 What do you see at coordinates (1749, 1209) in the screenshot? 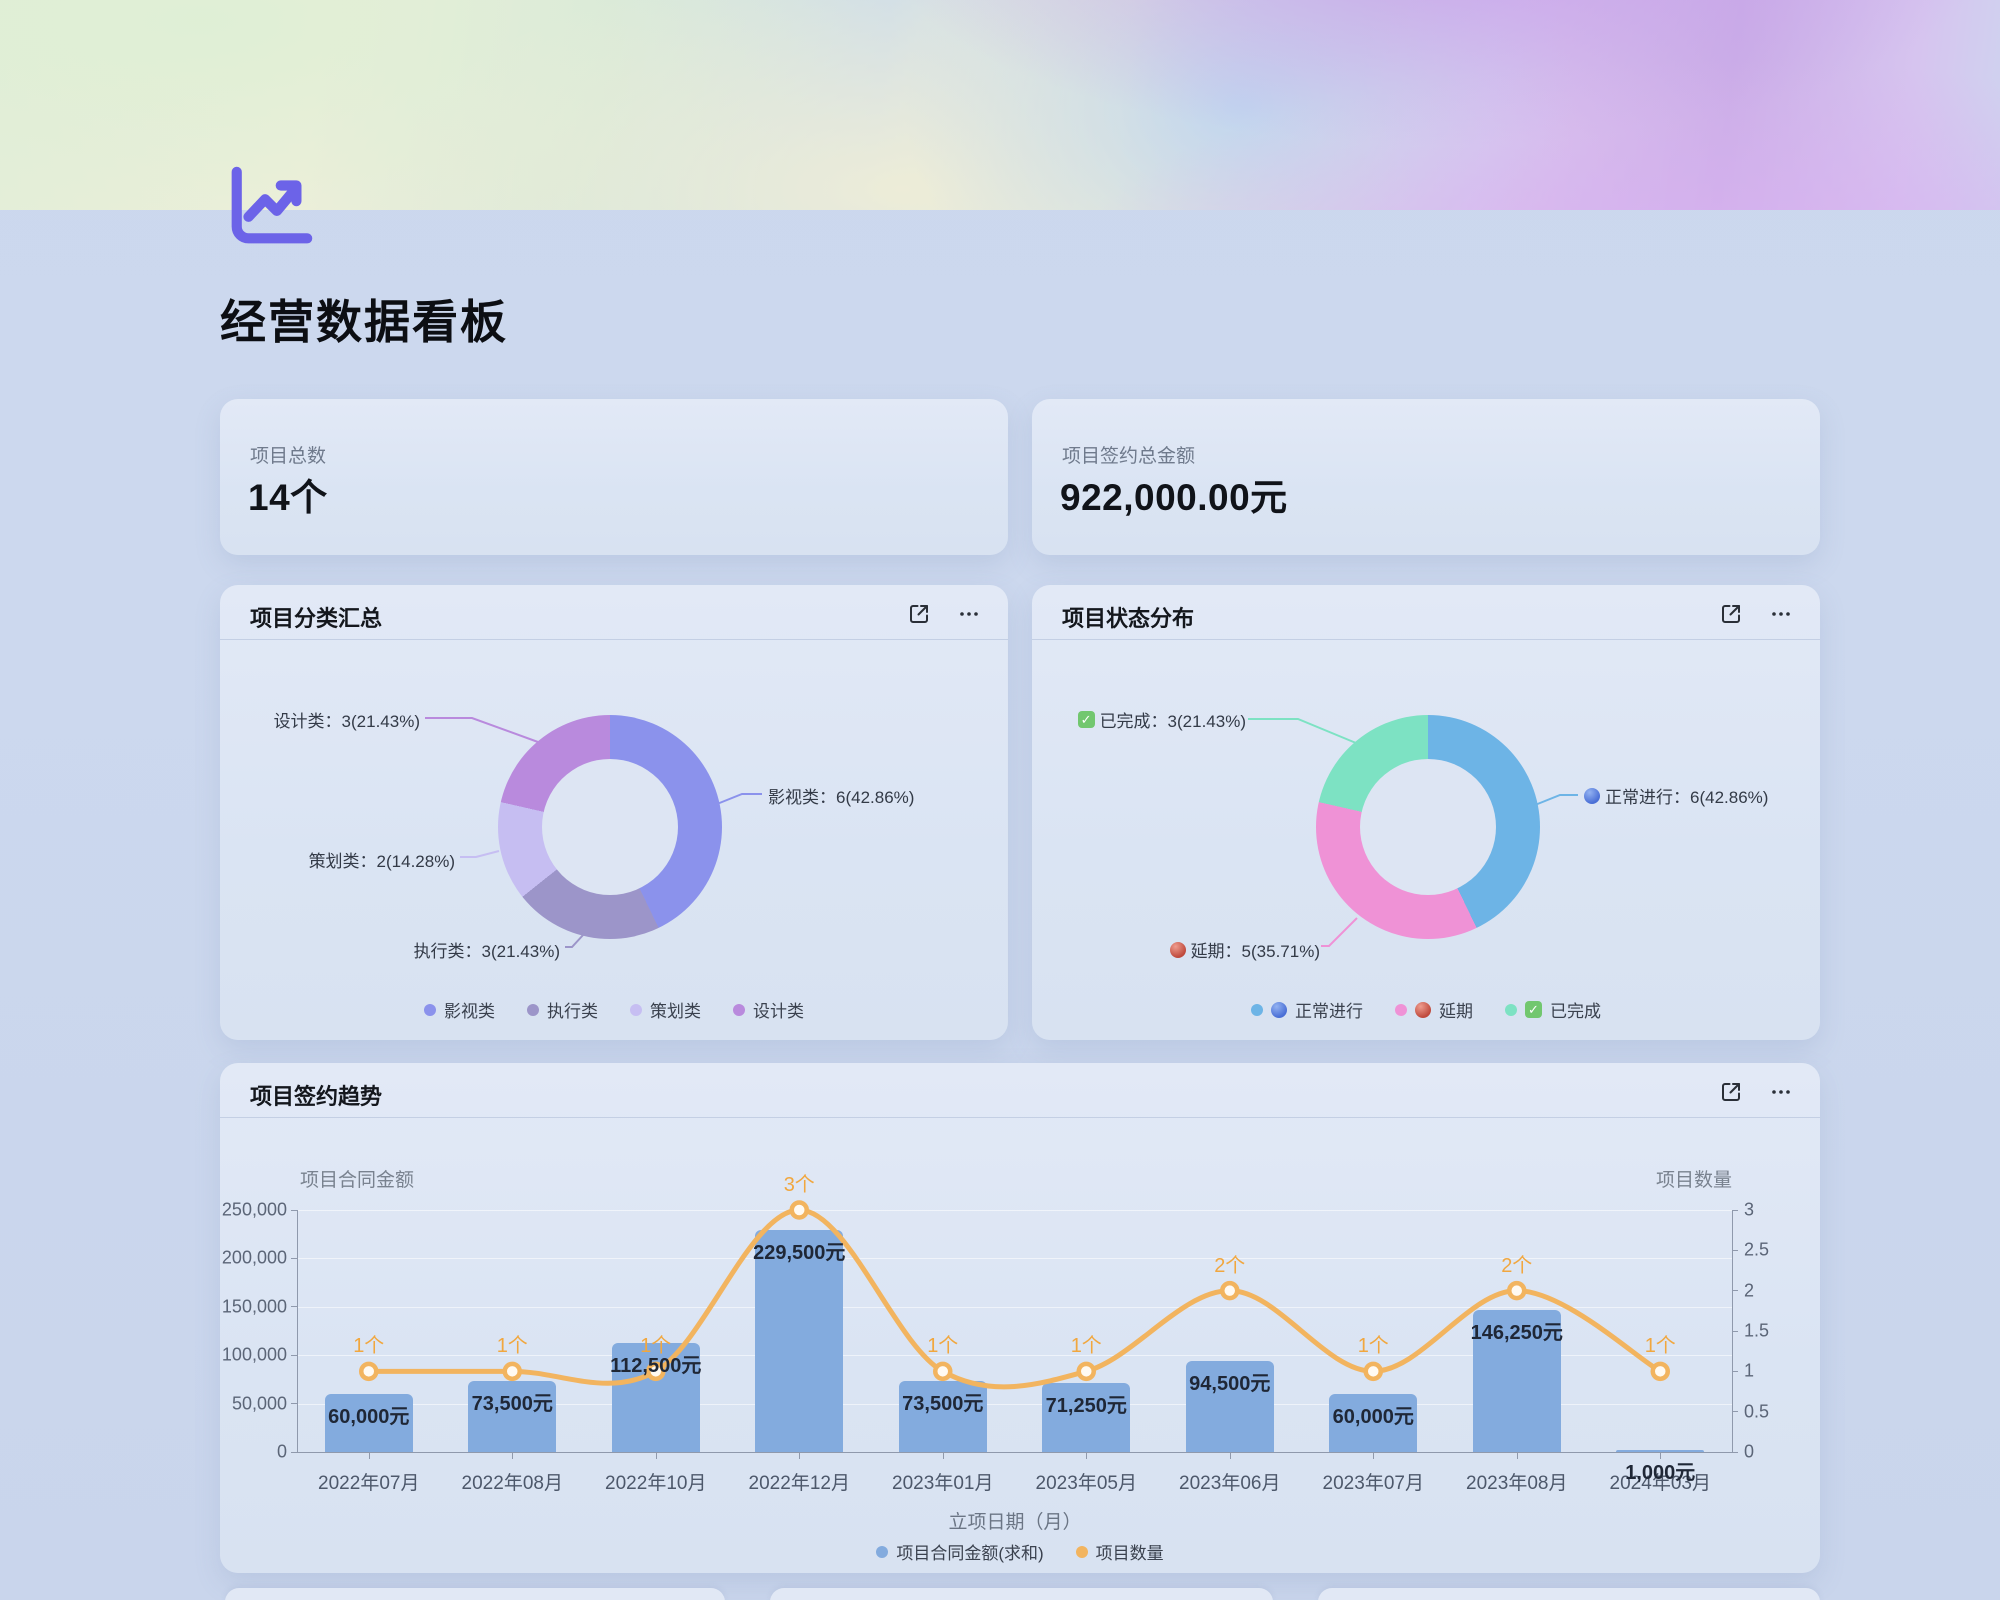
I see `y-axis-tick-label: 3` at bounding box center [1749, 1209].